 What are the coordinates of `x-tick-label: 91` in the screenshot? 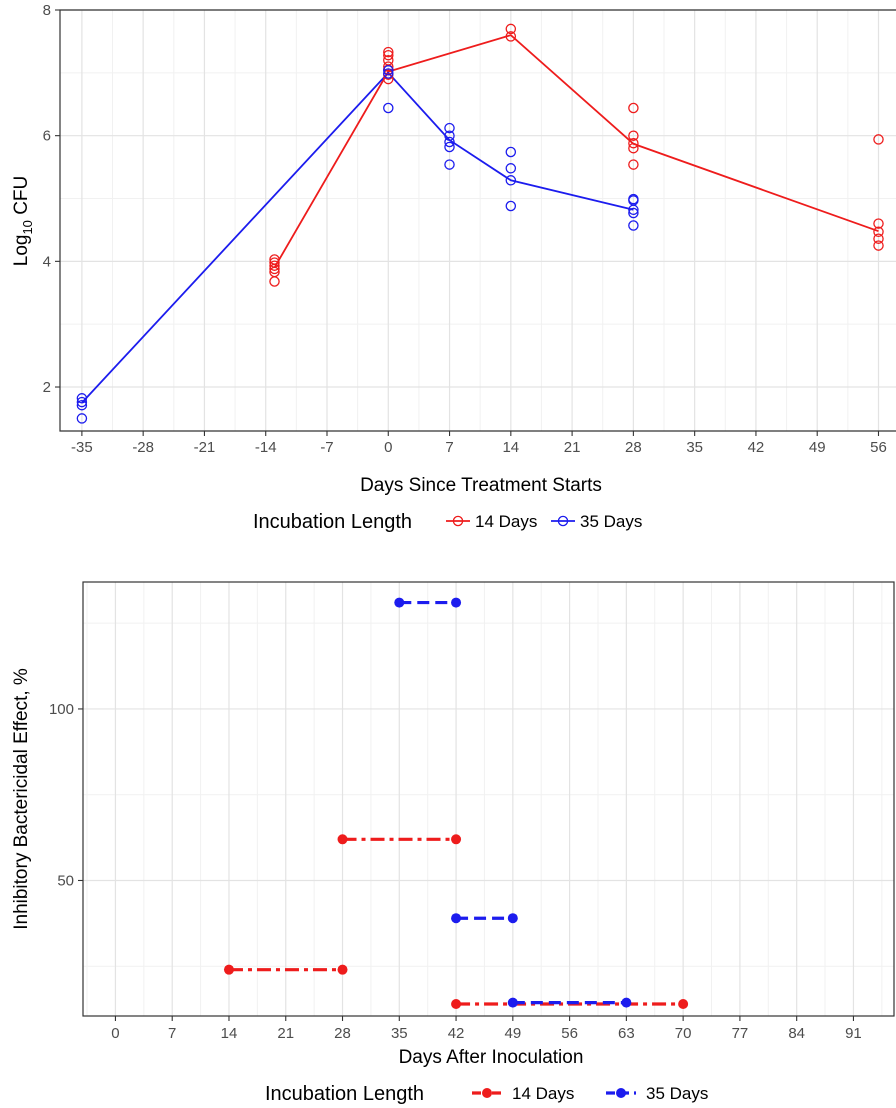 It's located at (853, 1033).